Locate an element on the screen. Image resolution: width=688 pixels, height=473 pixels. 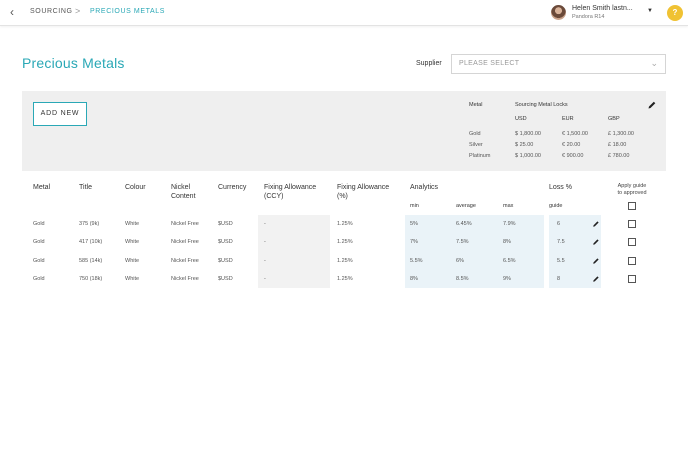
supplier-placeholder: PLEASE SELECT is located at coordinates (489, 63).